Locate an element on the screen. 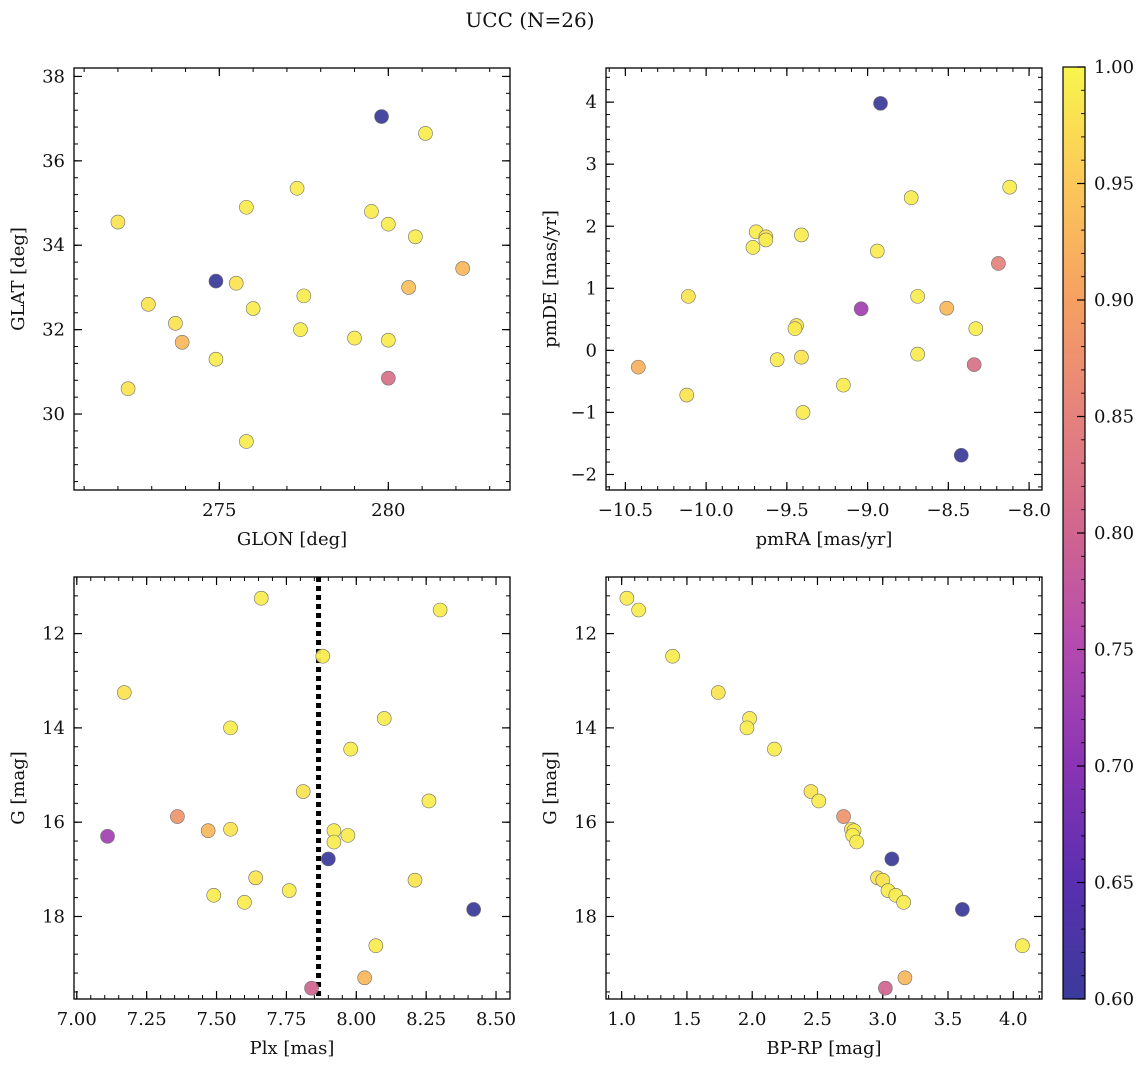 The image size is (1148, 1067). y-tick-label: 12 is located at coordinates (585, 634).